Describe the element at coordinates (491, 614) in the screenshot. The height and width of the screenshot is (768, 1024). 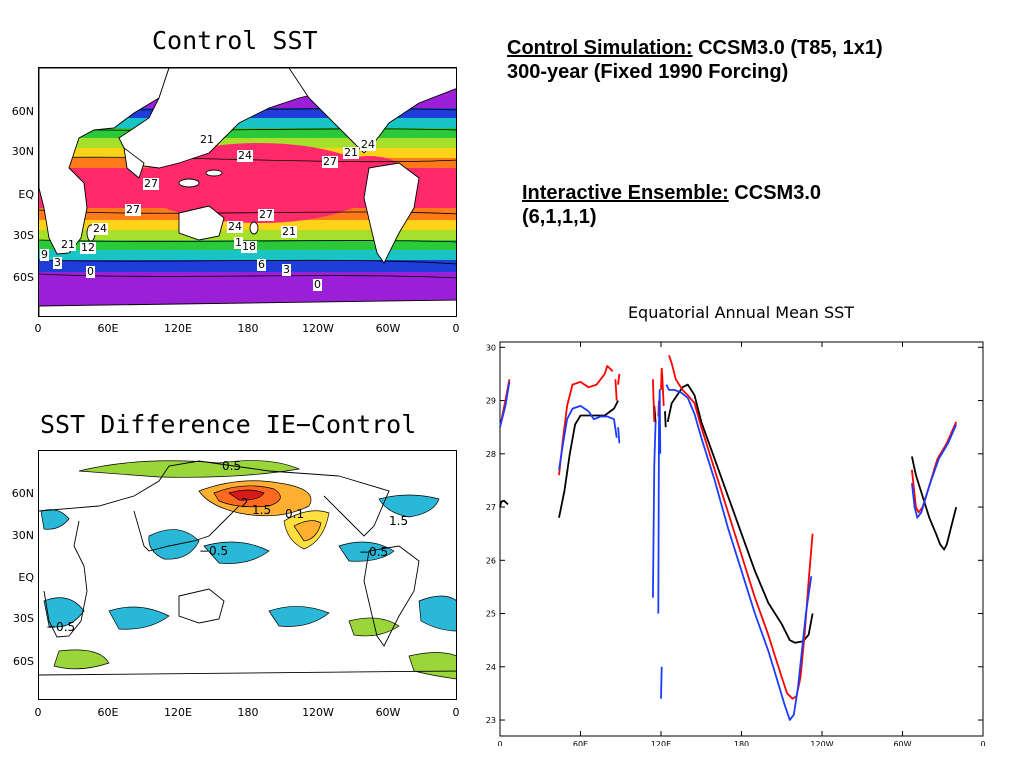
I see `y-tick-label: 25` at that location.